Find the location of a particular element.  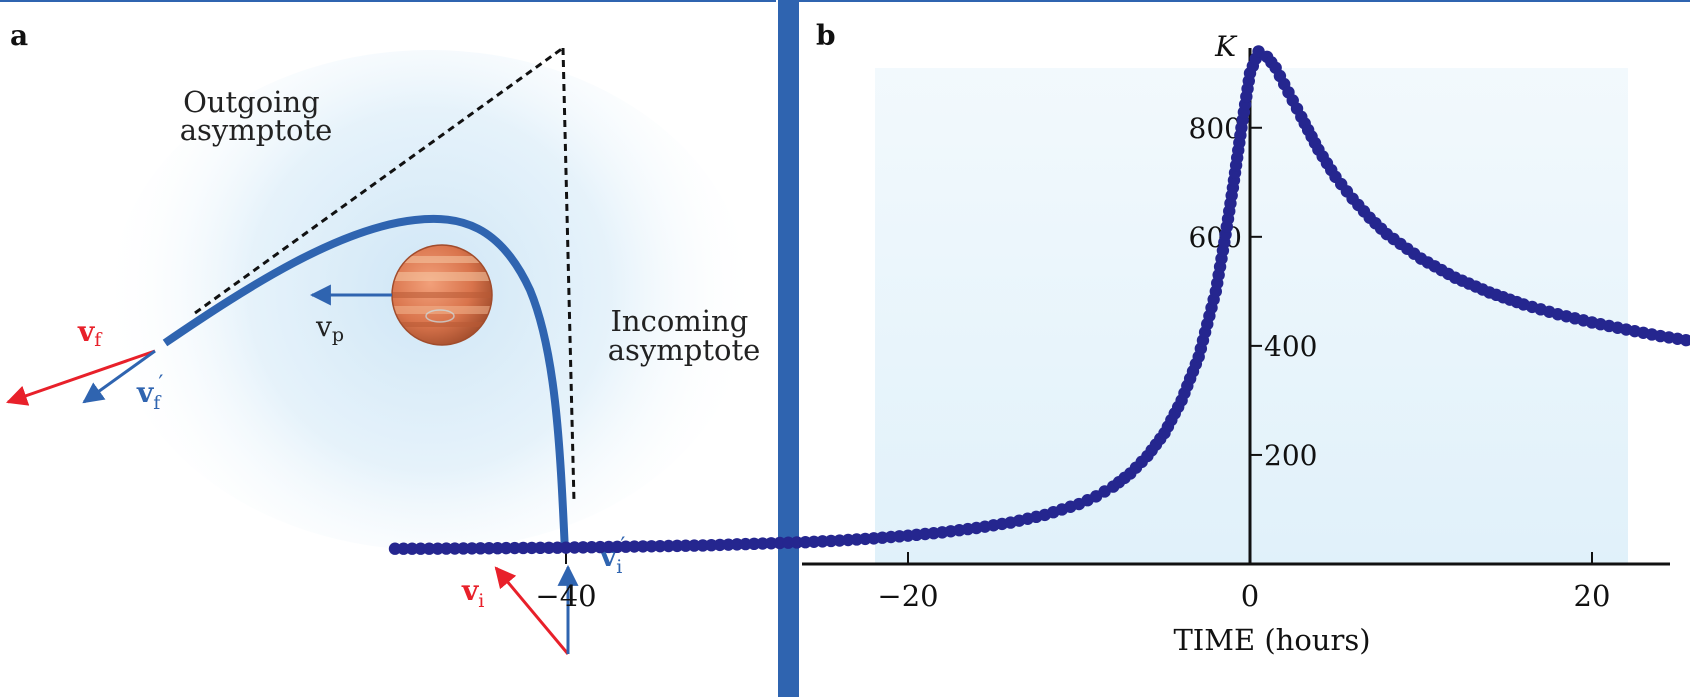

planet-icon is located at coordinates (442, 295).